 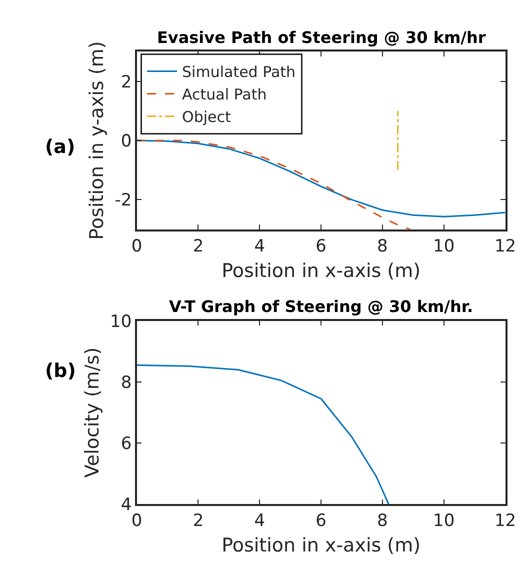 I want to click on y-tick-label: 4, so click(x=126, y=505).